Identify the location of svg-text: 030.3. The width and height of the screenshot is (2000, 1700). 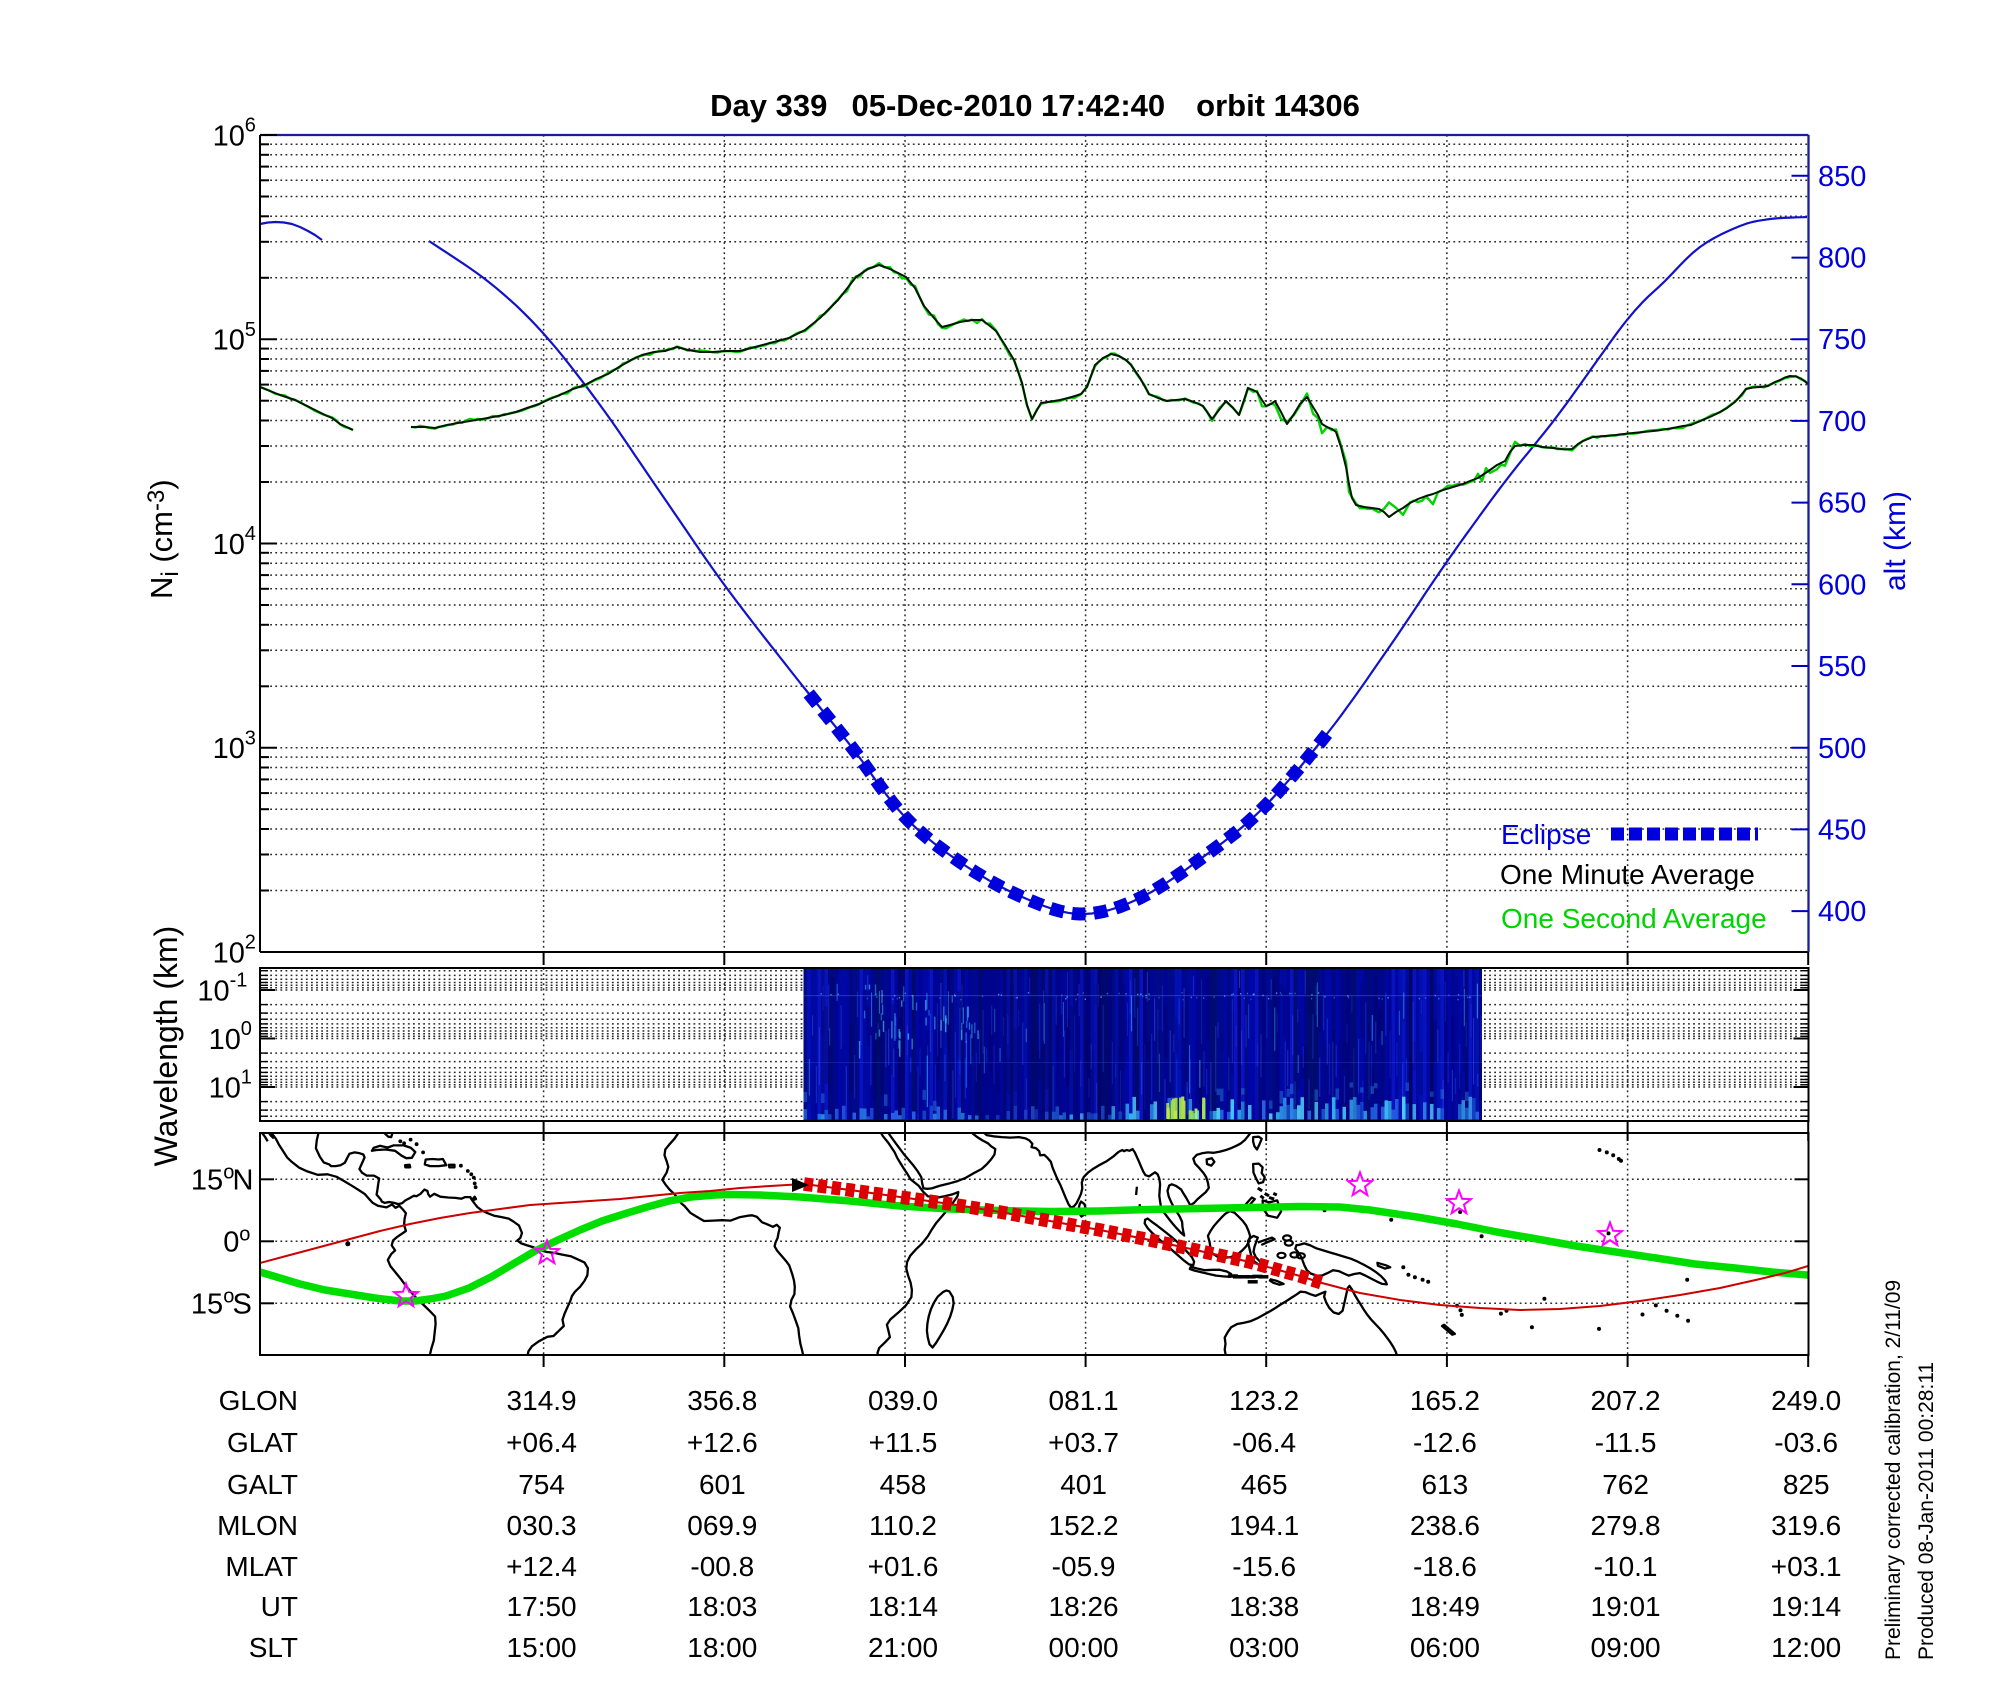
(542, 1525).